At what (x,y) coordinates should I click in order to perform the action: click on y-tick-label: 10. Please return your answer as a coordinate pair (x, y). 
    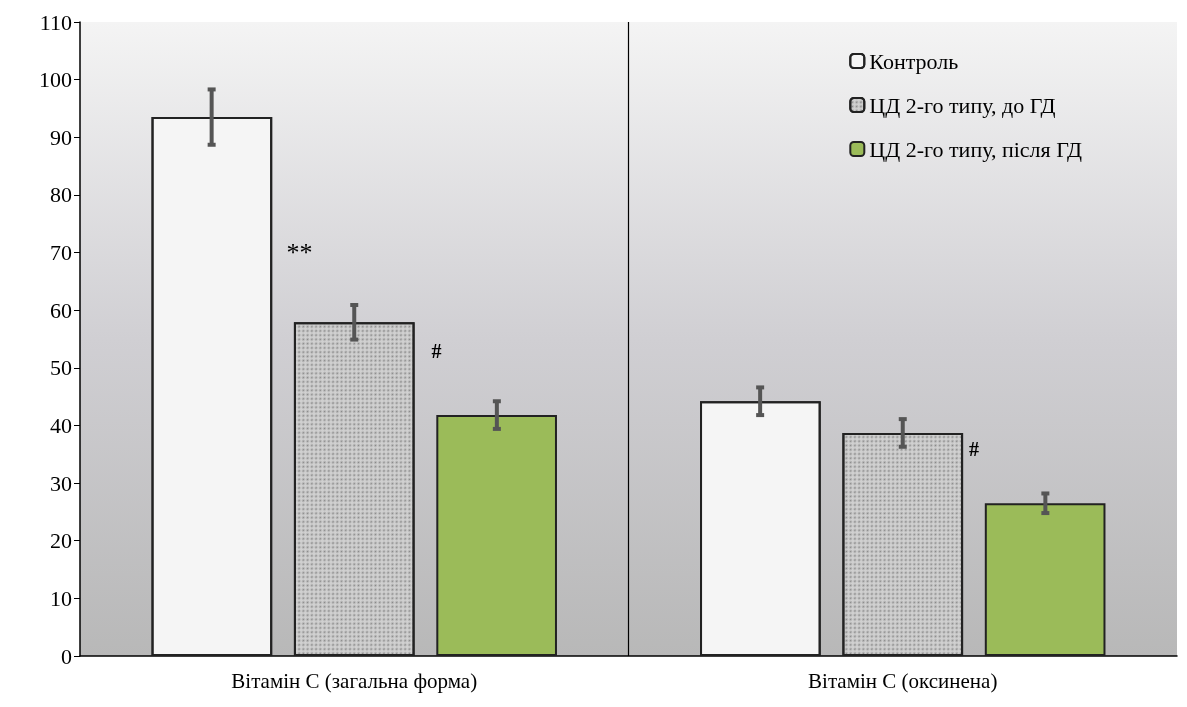
    Looking at the image, I should click on (61, 598).